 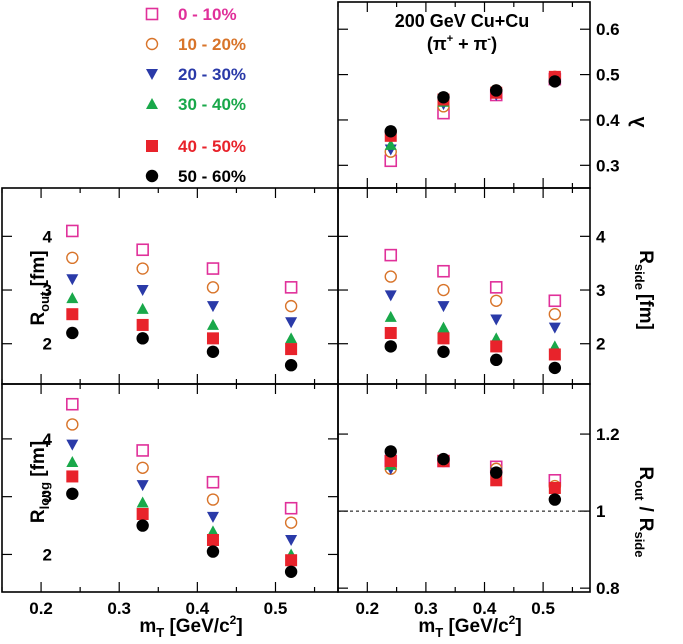 I want to click on legend-label: 50 - 60%, so click(x=212, y=176).